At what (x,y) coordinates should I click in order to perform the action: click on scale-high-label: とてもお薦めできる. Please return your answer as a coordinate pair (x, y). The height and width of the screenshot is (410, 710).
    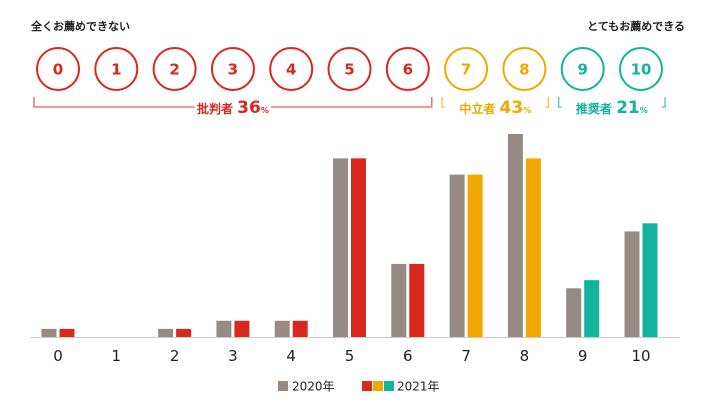
    Looking at the image, I should click on (636, 26).